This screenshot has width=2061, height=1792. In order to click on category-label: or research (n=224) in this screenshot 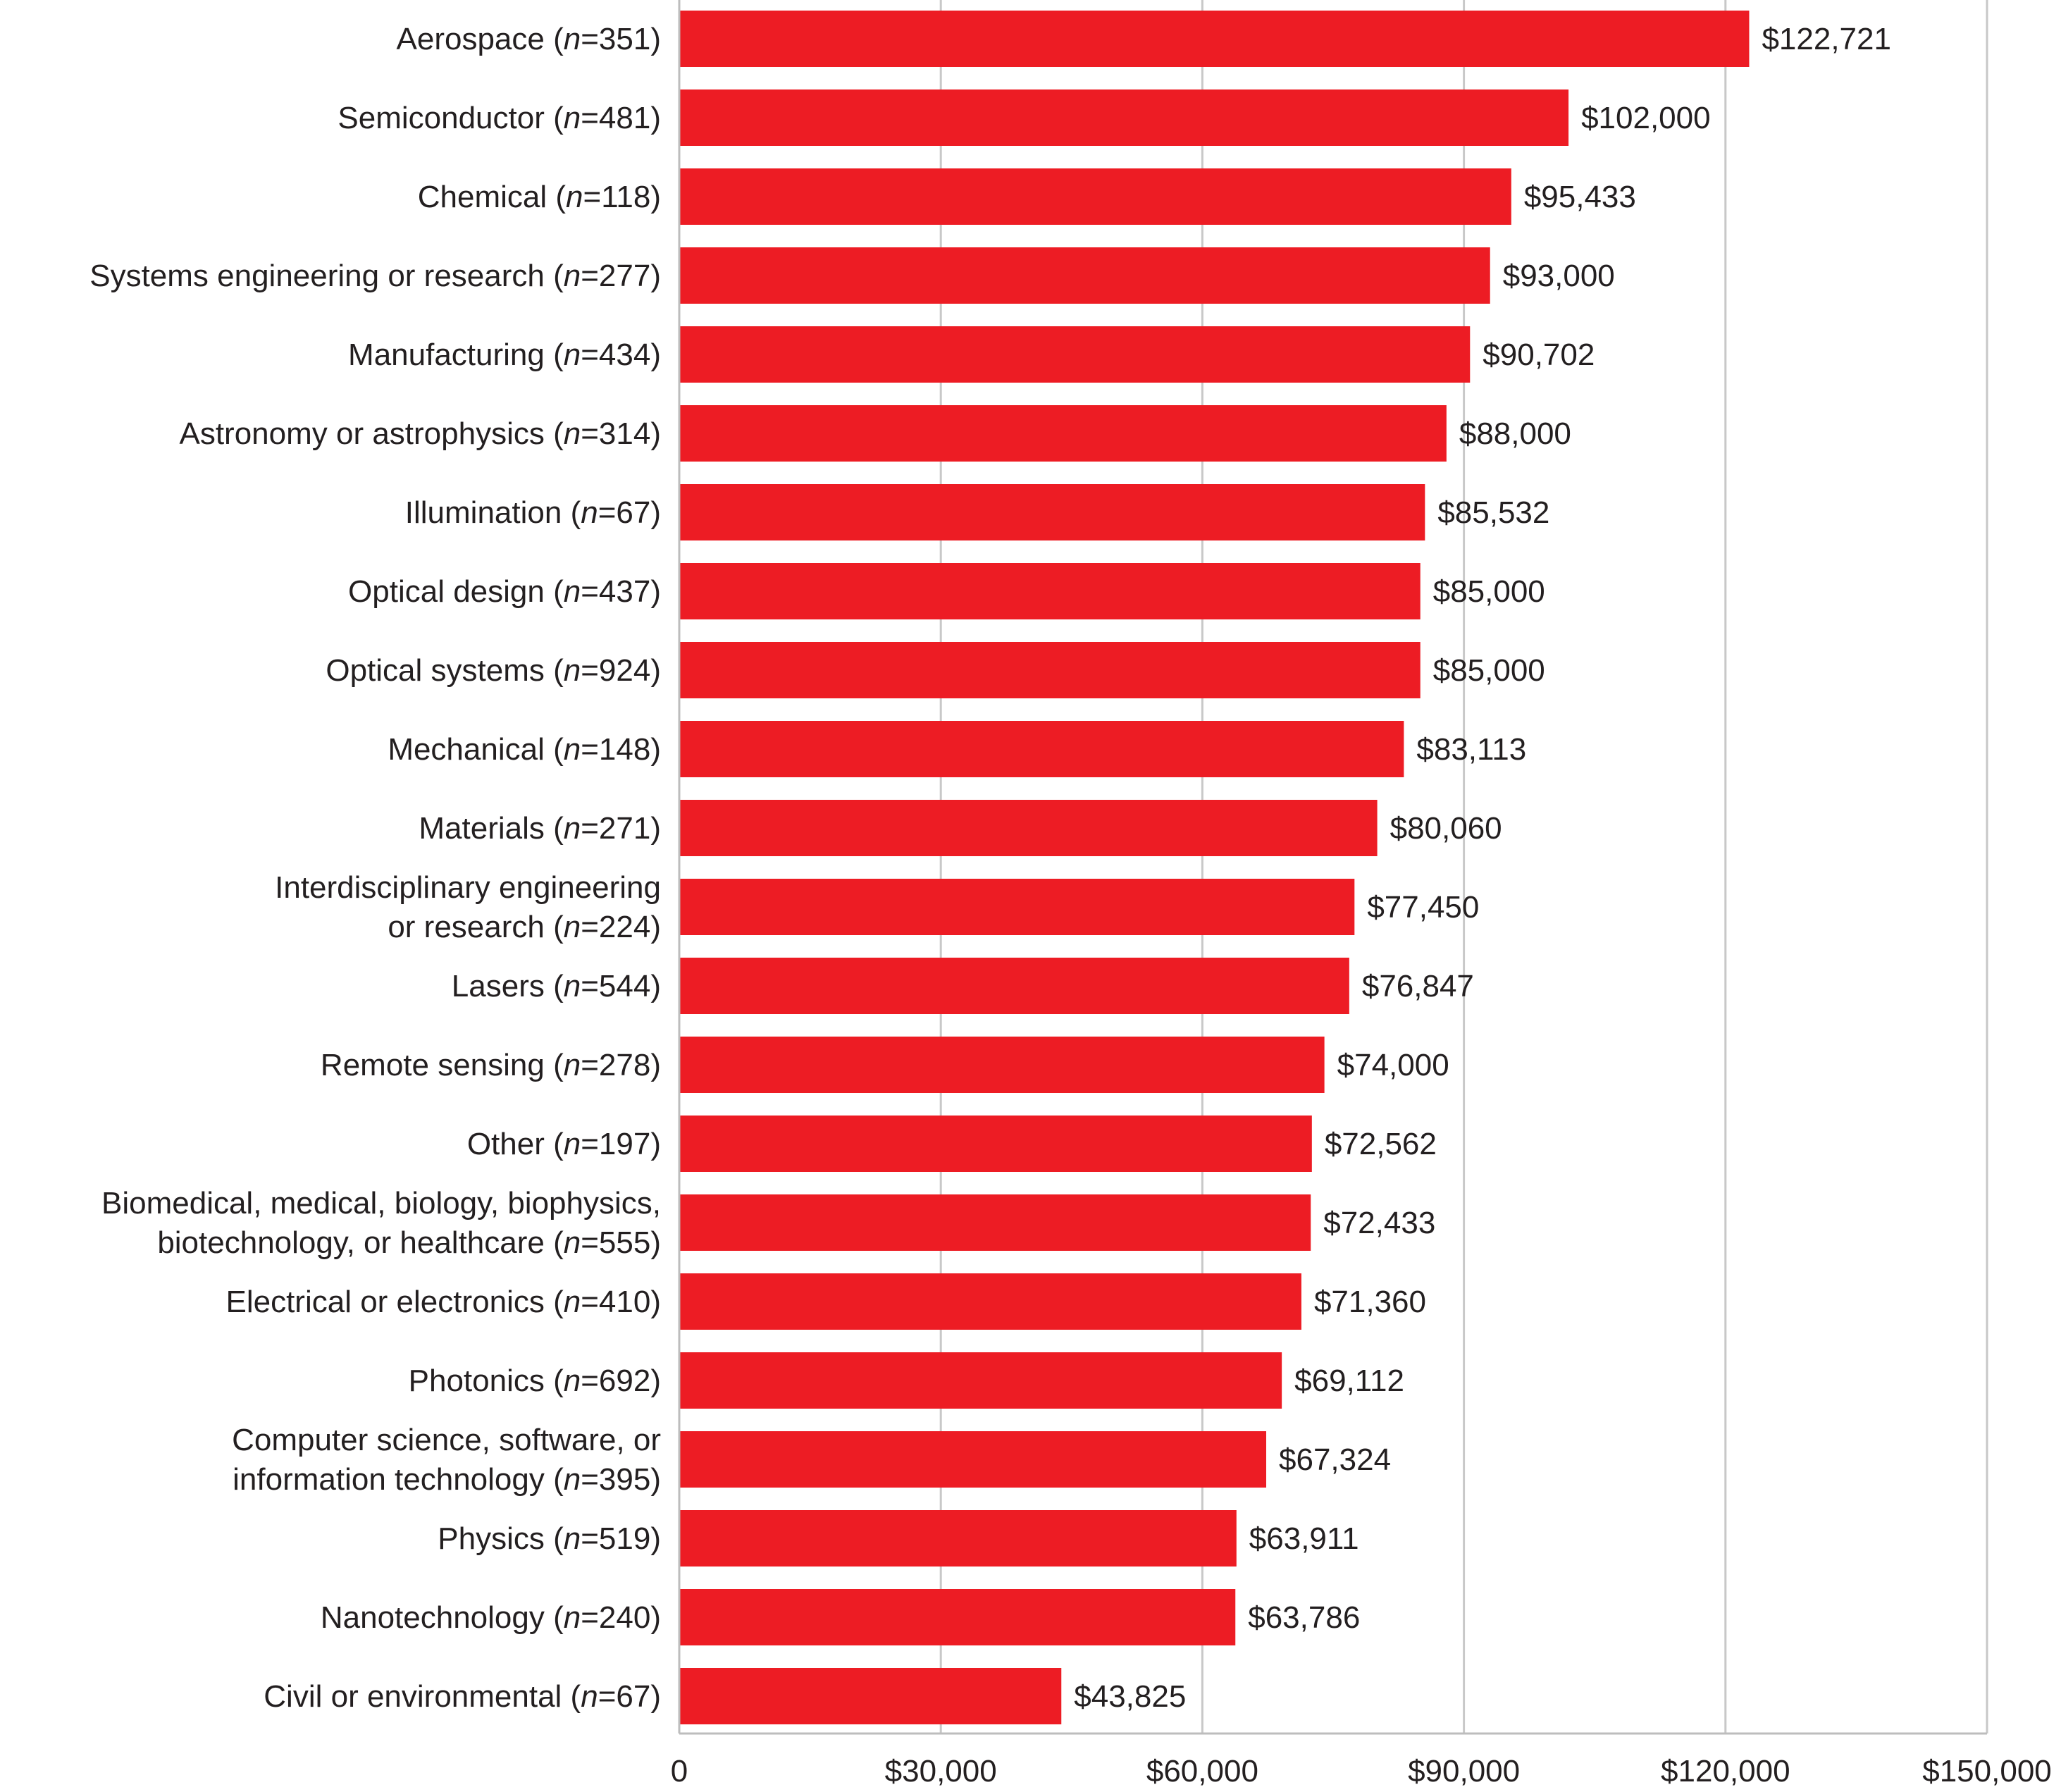, I will do `click(524, 927)`.